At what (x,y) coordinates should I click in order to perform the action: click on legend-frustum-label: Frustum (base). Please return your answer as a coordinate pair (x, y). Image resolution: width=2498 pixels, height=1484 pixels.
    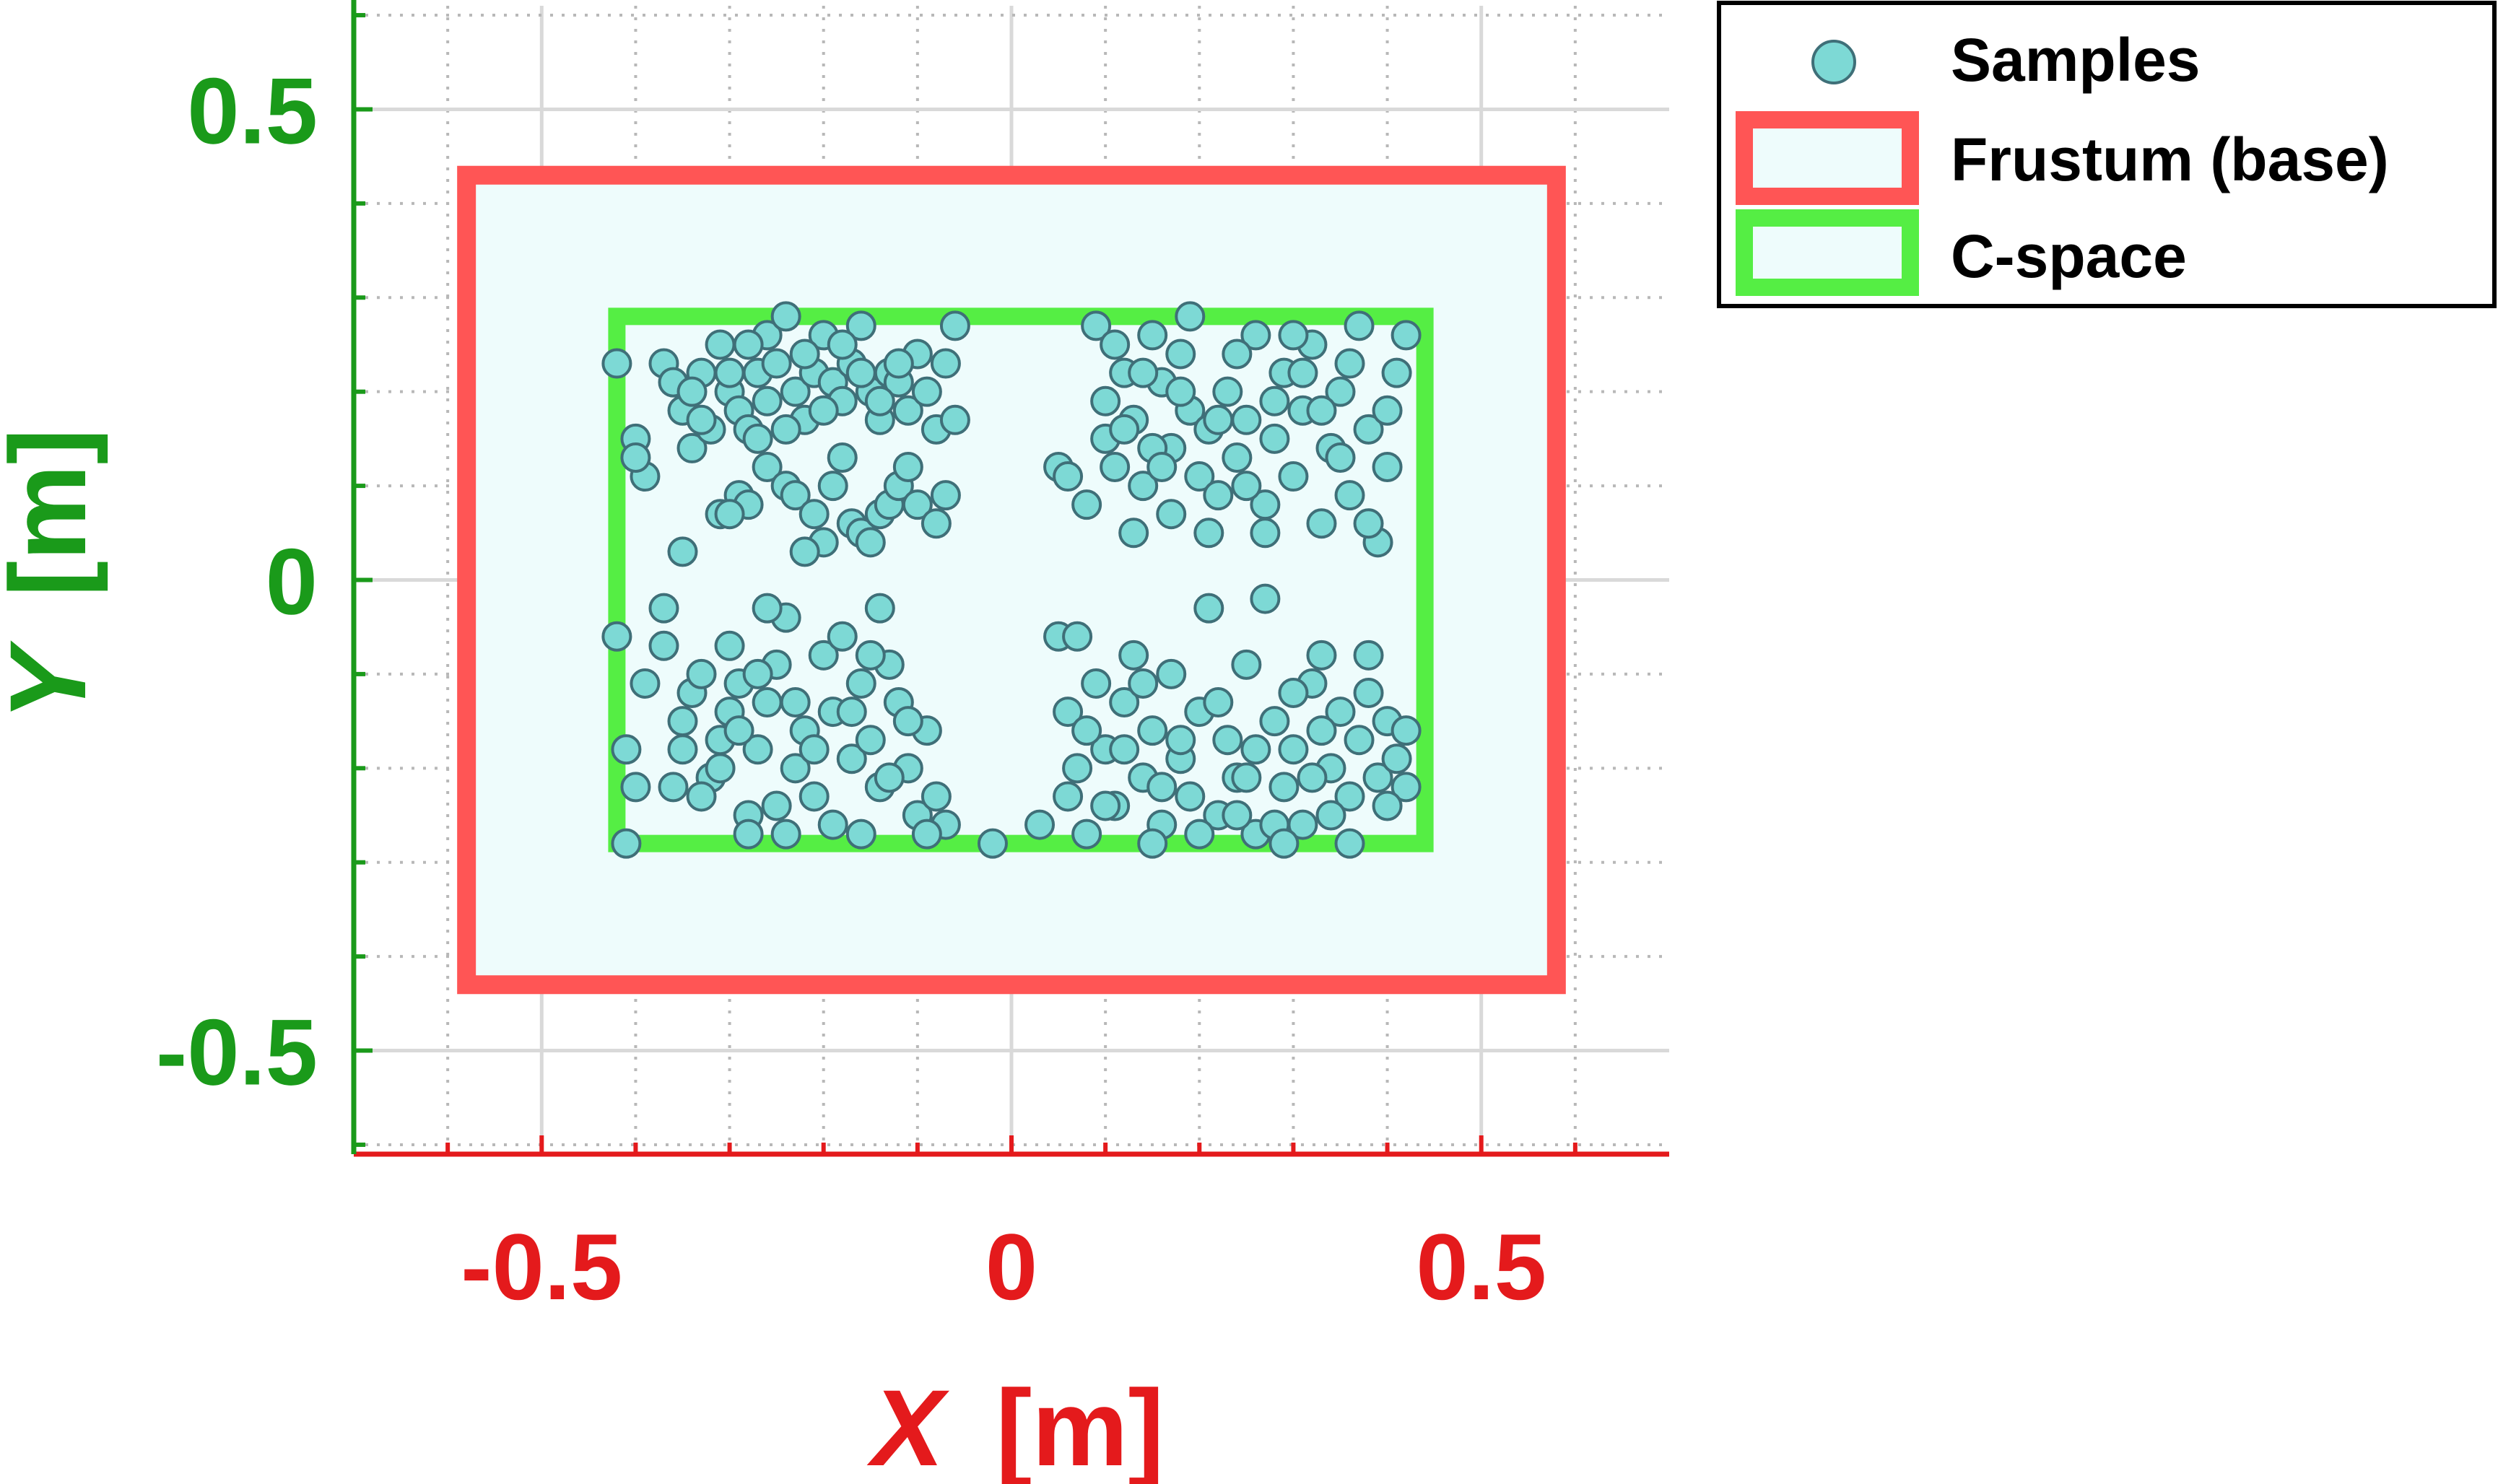
    Looking at the image, I should click on (2170, 159).